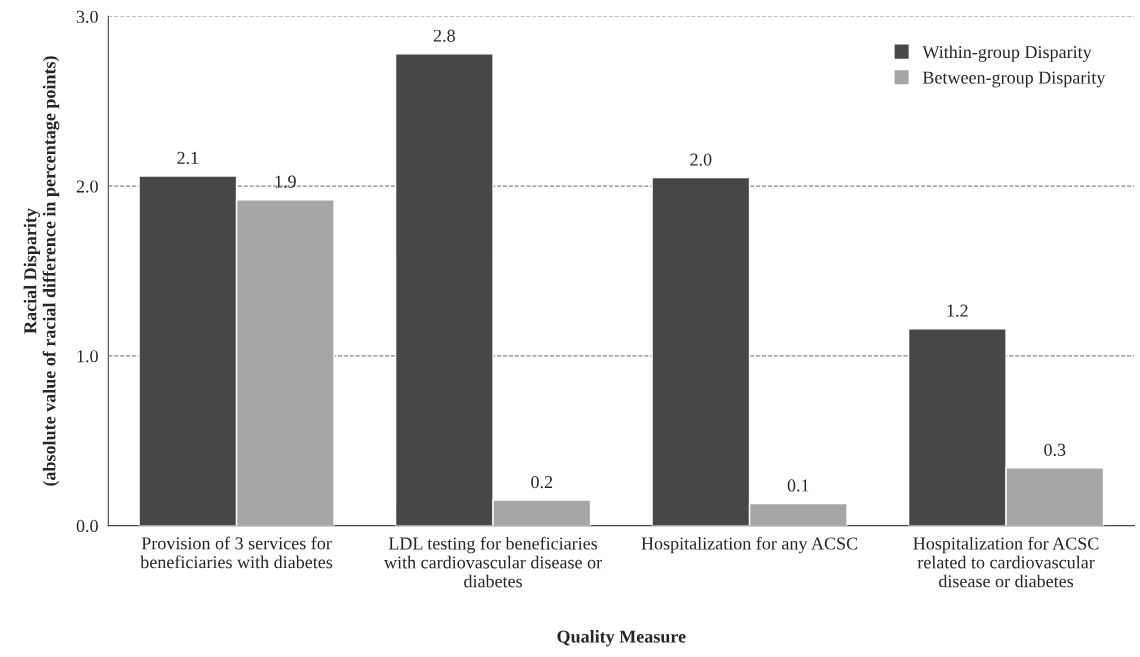 Image resolution: width=1140 pixels, height=657 pixels. What do you see at coordinates (41, 271) in the screenshot?
I see `y-axis-title: Racial Disparity (absolute value of racial difference in percentage points)` at bounding box center [41, 271].